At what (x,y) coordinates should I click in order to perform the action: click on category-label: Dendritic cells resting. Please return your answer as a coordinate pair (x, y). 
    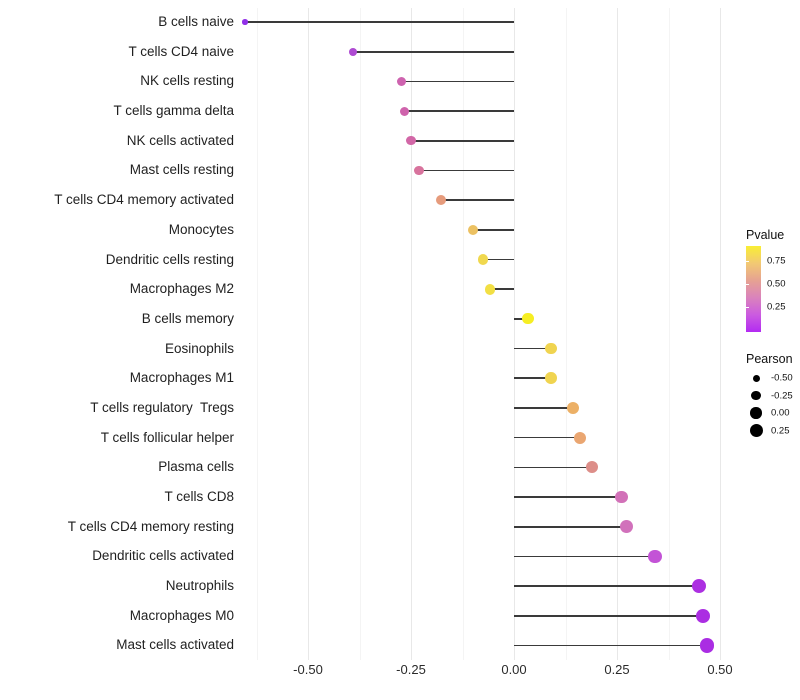
    Looking at the image, I should click on (169, 259).